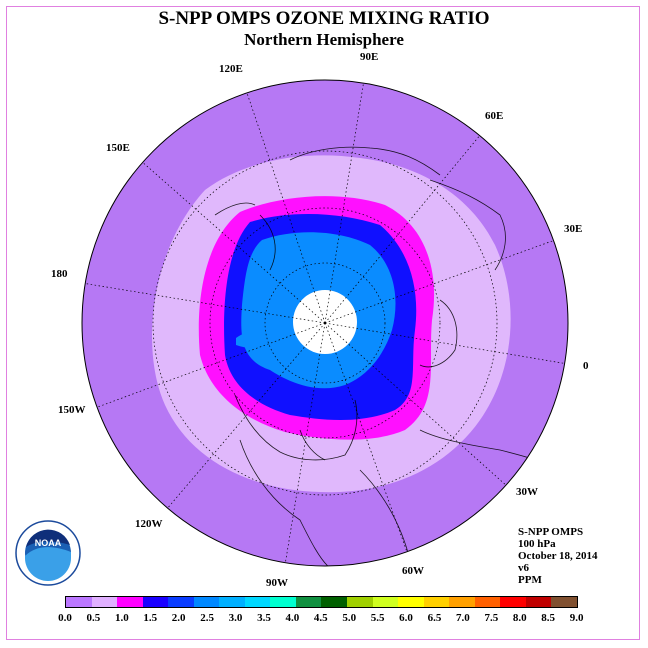 Image resolution: width=648 pixels, height=648 pixels. Describe the element at coordinates (235, 618) in the screenshot. I see `colorbar-tick-label: 3.0` at that location.